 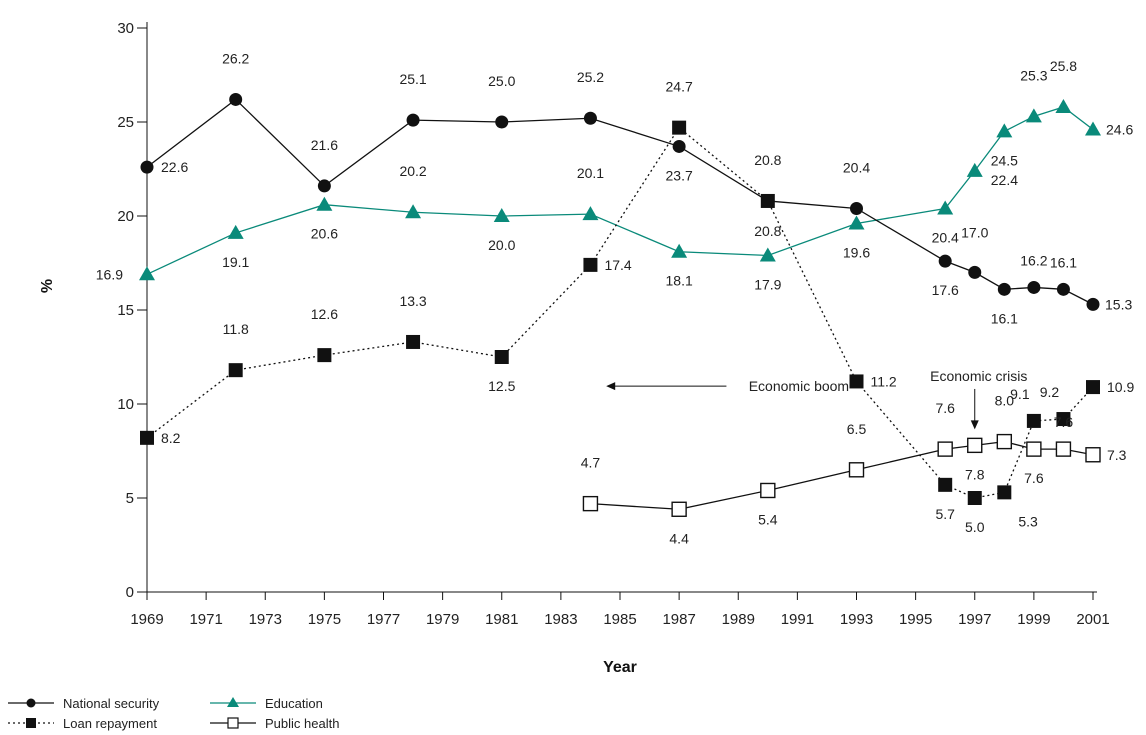 What do you see at coordinates (797, 619) in the screenshot?
I see `x-tick-label: 1991` at bounding box center [797, 619].